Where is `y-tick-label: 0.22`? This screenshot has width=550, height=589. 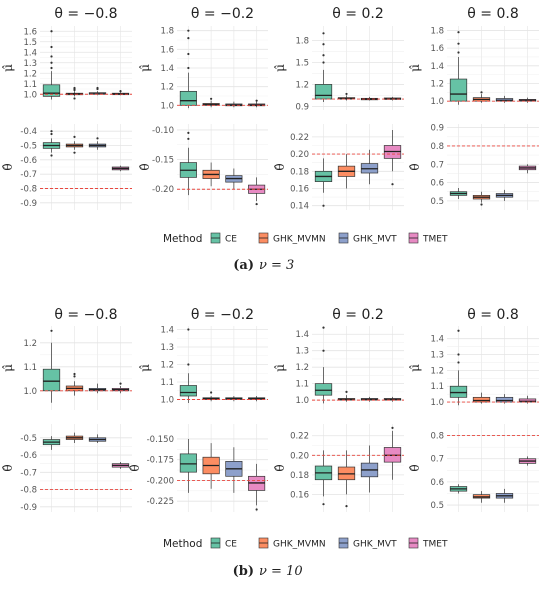
y-tick-label: 0.22 is located at coordinates (299, 138).